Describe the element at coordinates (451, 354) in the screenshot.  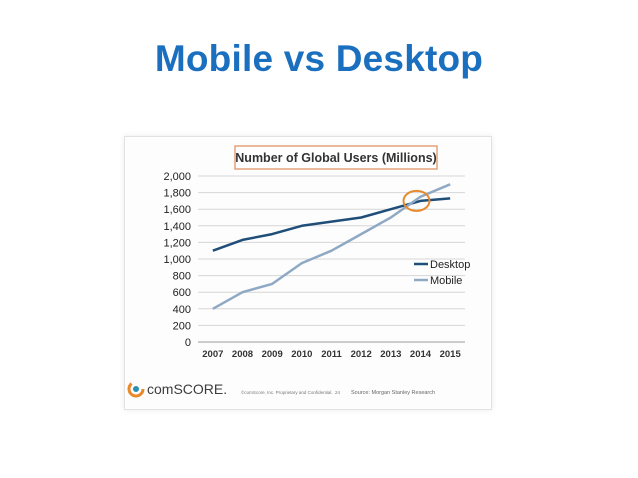
I see `x-tick-label: 2015` at that location.